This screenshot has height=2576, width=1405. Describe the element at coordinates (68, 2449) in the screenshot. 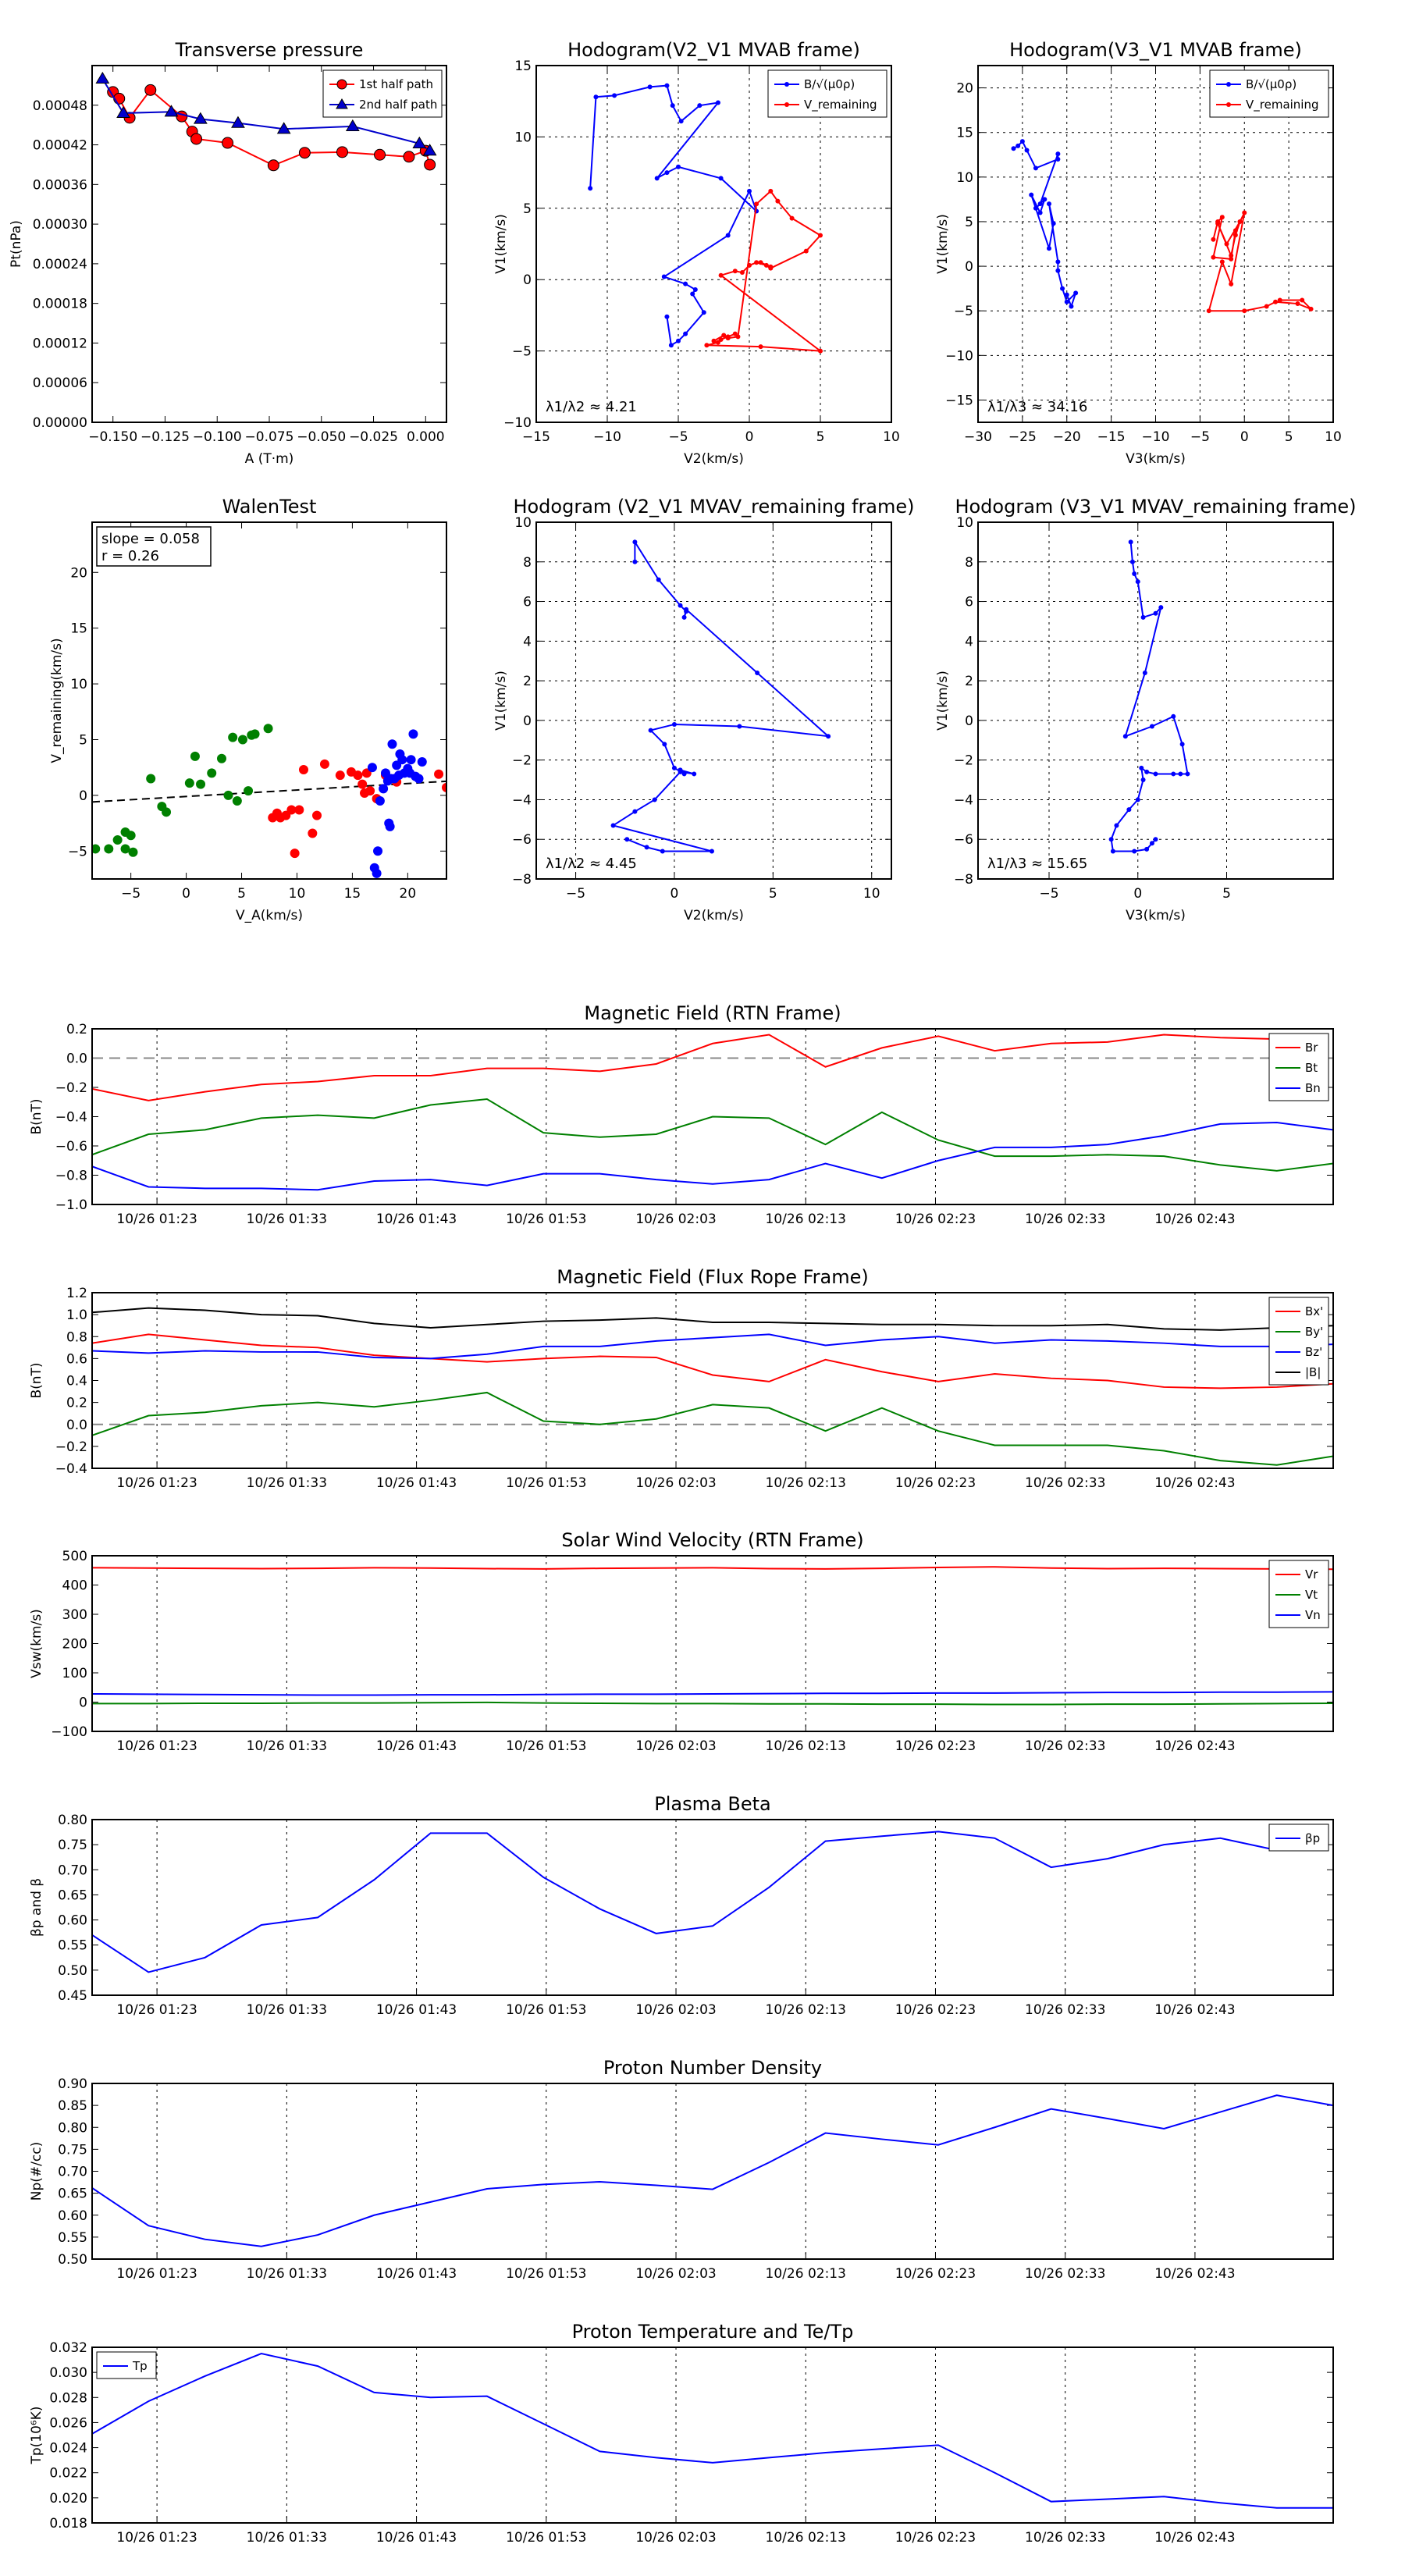

I see `y-tick-label: 0.024` at that location.